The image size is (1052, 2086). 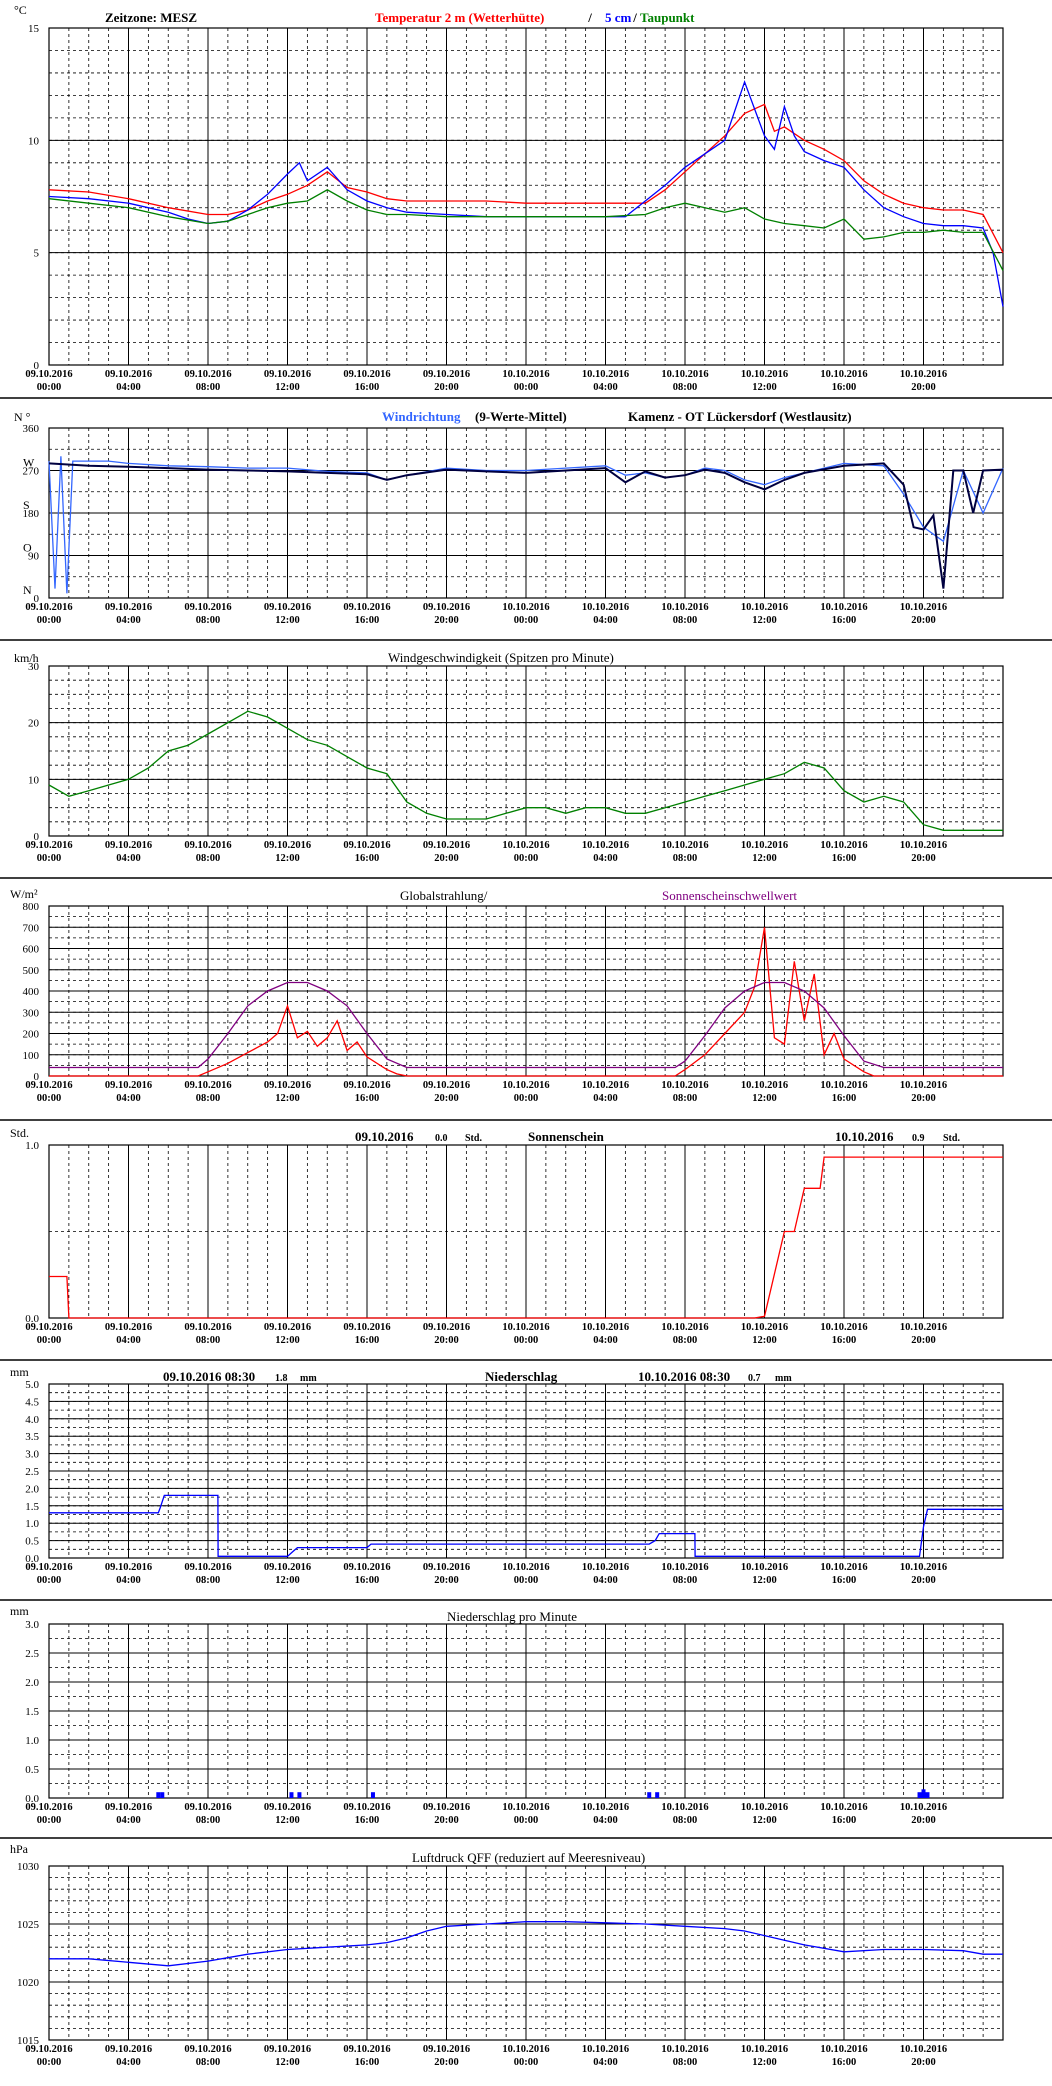 I want to click on y-tick-label: 100, so click(x=31, y=1056).